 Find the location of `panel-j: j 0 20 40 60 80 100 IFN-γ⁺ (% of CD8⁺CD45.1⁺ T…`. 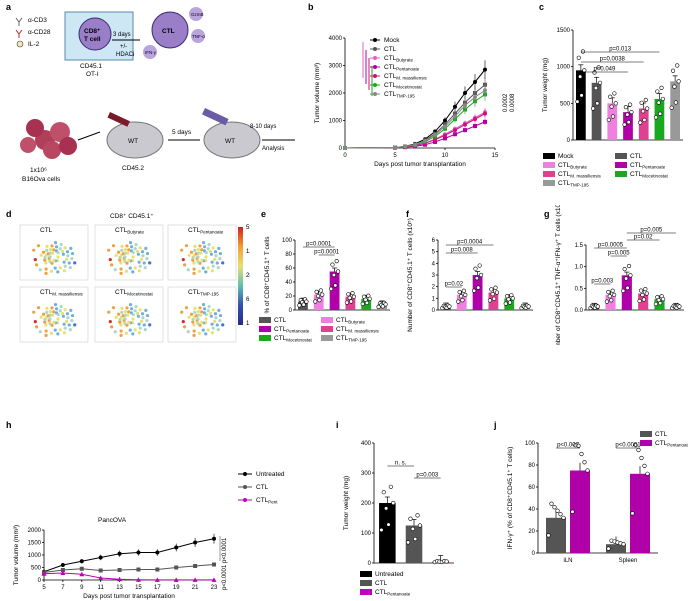

panel-j: j 0 20 40 60 80 100 IFN-γ⁺ (% of CD8⁺CD45.1⁺ T… is located at coordinates (589, 509).